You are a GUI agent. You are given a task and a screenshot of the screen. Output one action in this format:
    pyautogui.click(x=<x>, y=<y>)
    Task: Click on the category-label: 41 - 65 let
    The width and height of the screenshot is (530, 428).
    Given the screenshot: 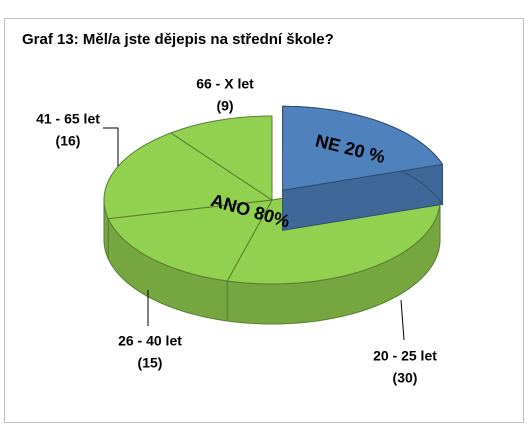 What is the action you would take?
    pyautogui.click(x=68, y=119)
    